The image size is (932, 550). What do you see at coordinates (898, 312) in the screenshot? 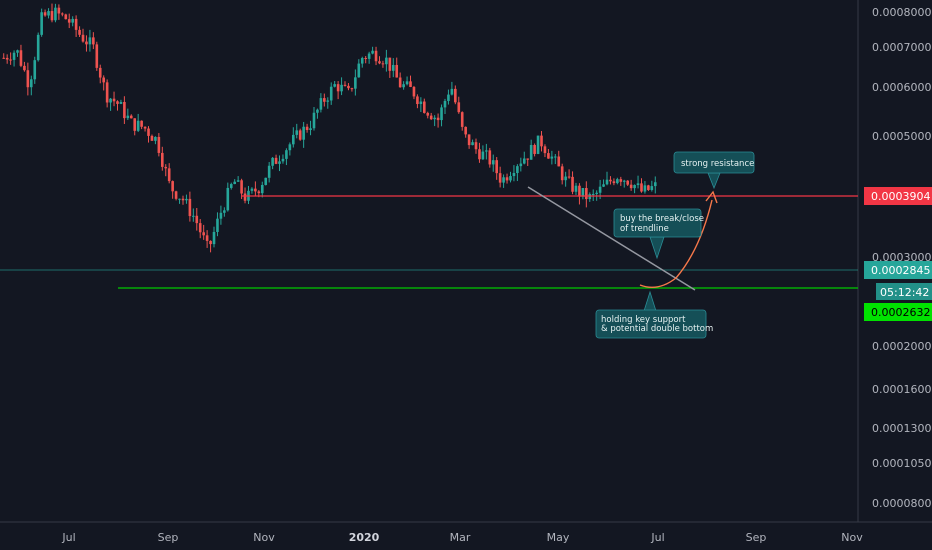
I see `support-price-tag` at bounding box center [898, 312].